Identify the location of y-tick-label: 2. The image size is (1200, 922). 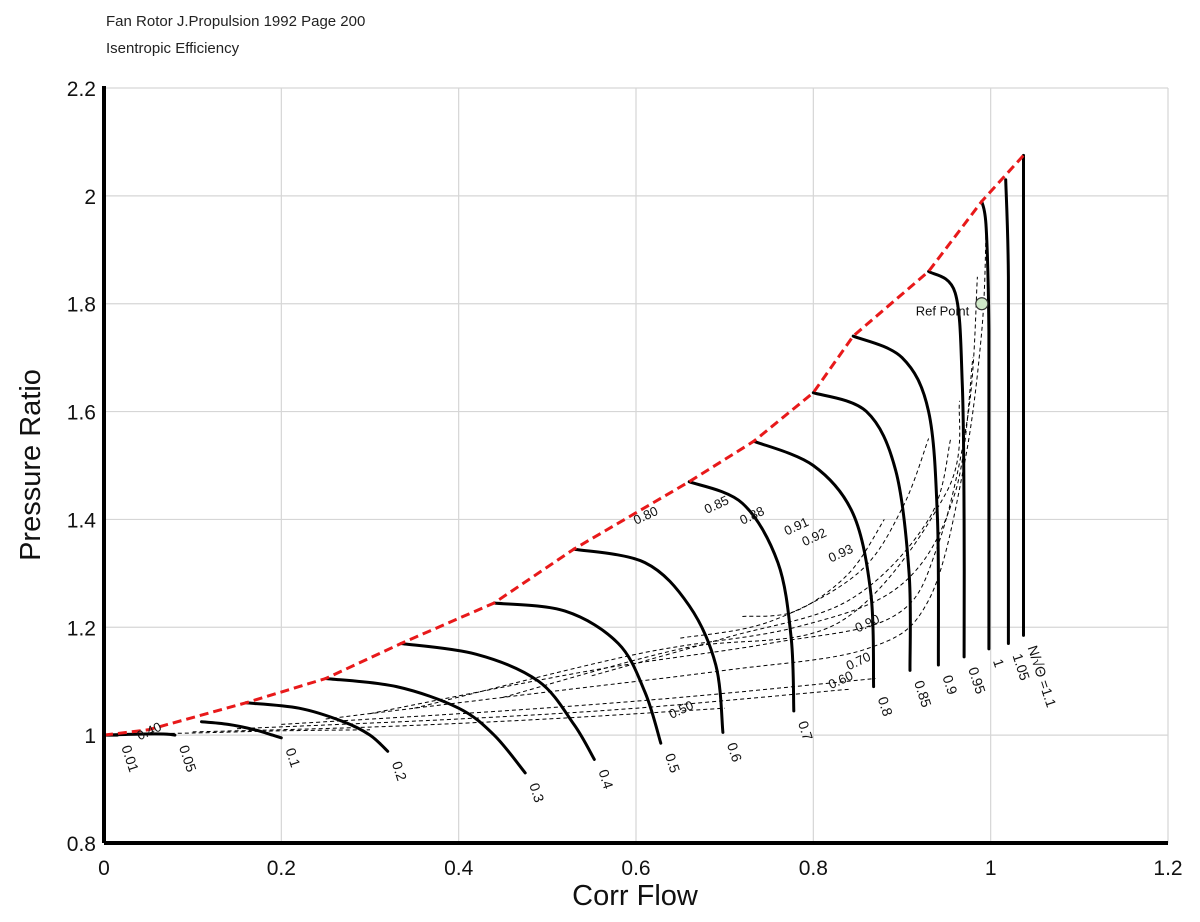
(90, 197).